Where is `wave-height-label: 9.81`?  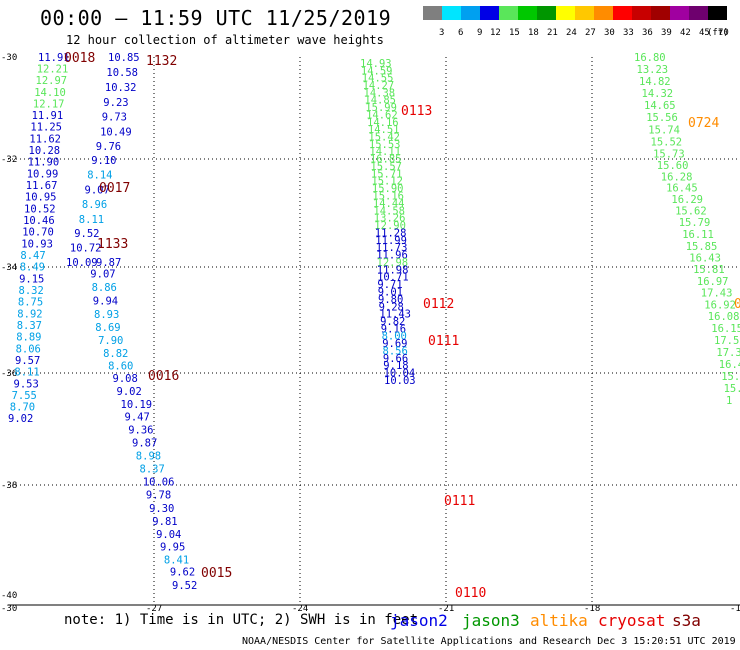 wave-height-label: 9.81 is located at coordinates (164, 522).